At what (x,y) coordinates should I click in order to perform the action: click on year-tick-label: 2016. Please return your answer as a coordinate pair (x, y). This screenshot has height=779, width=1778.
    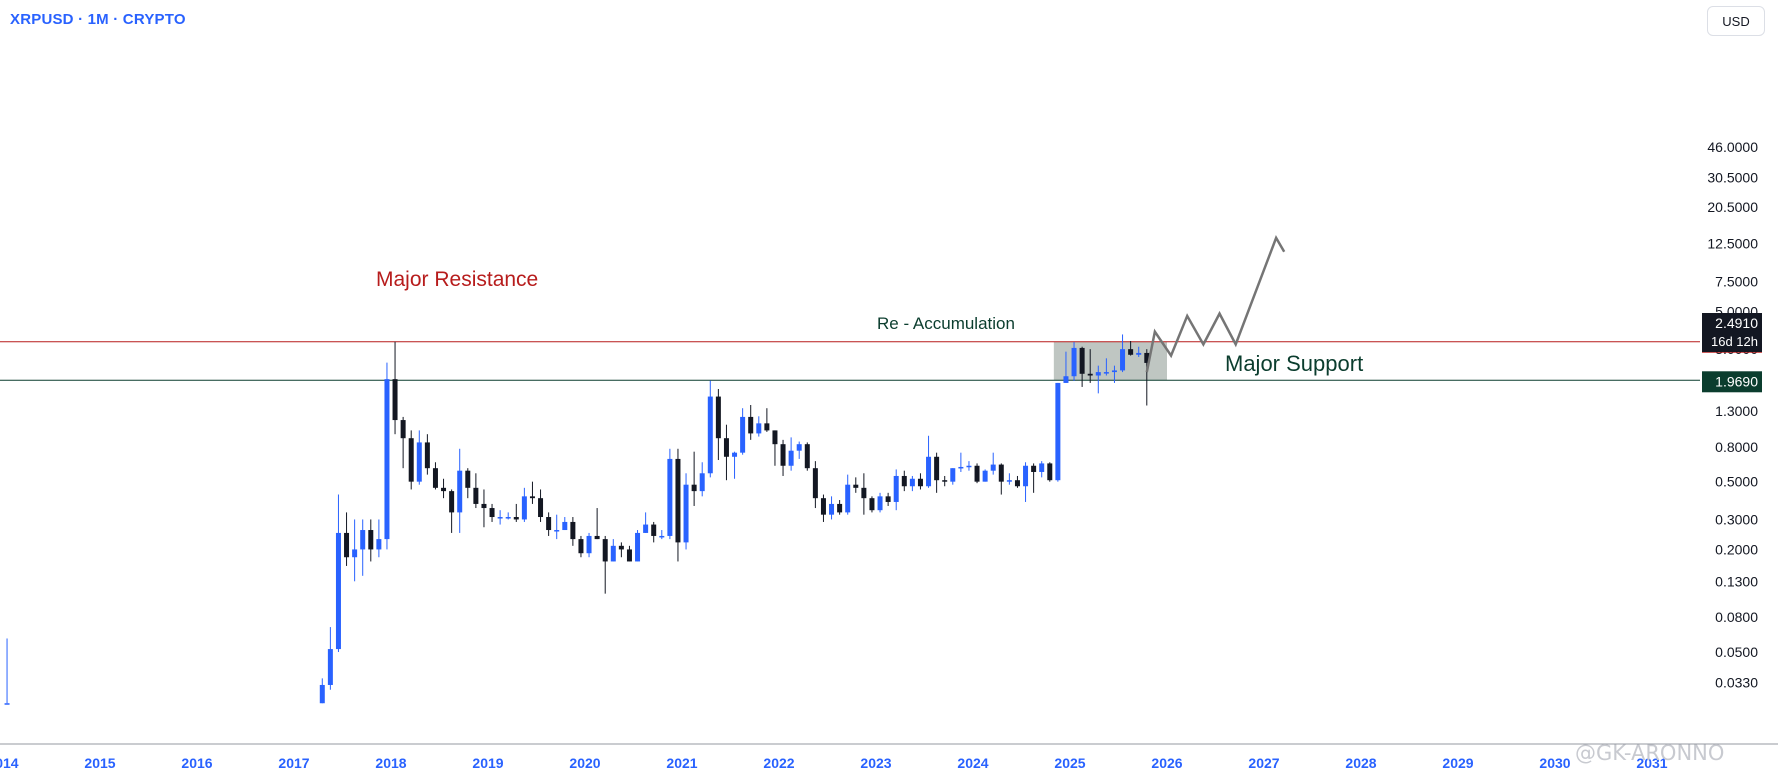
    Looking at the image, I should click on (196, 763).